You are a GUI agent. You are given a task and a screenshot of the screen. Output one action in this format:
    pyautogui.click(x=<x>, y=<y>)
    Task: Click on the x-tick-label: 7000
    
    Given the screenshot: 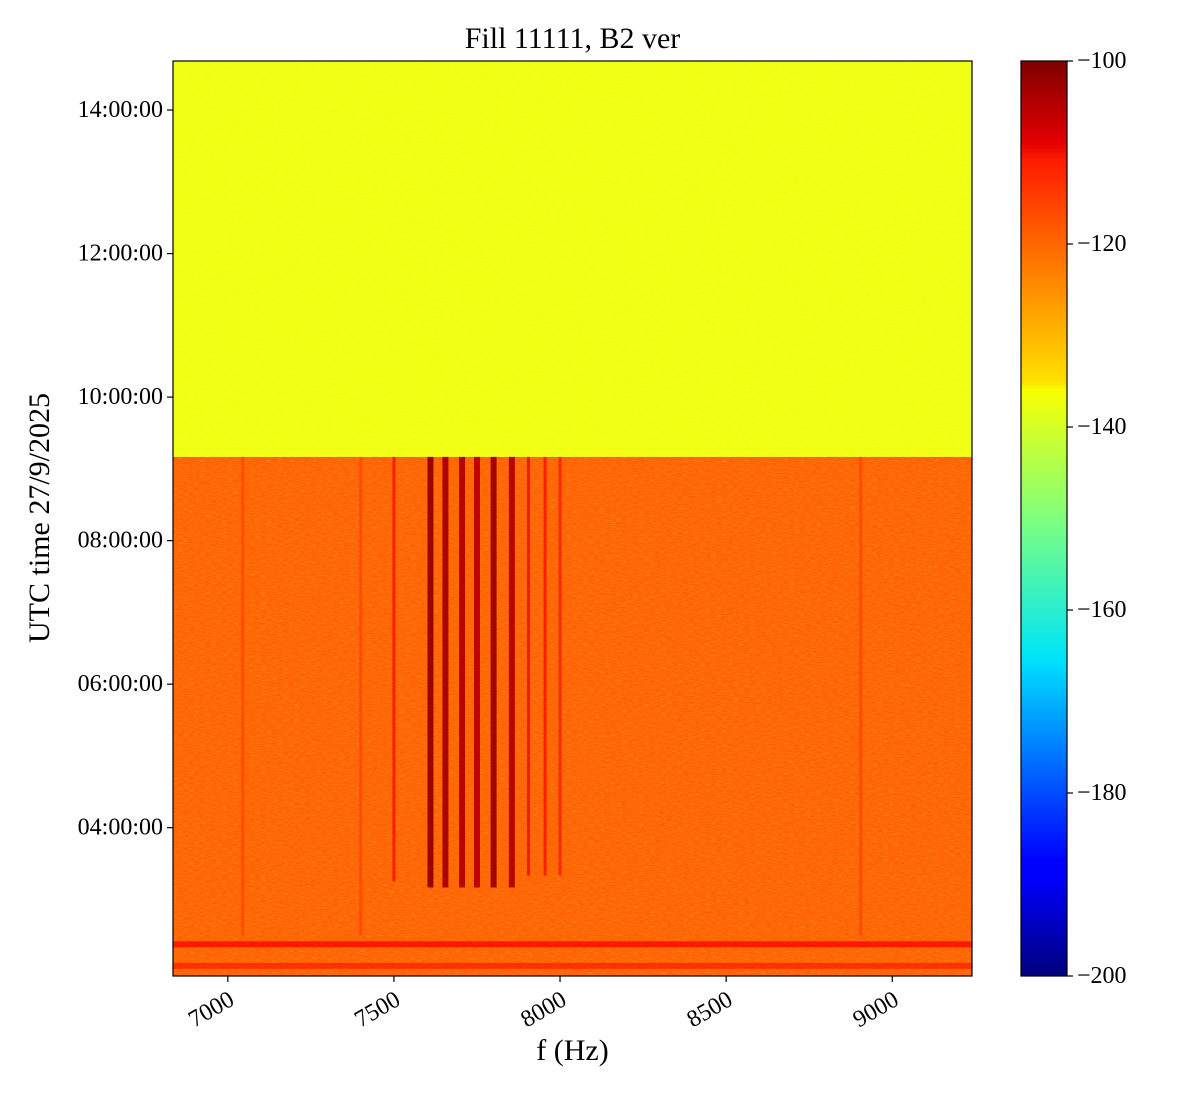 What is the action you would take?
    pyautogui.click(x=211, y=1010)
    